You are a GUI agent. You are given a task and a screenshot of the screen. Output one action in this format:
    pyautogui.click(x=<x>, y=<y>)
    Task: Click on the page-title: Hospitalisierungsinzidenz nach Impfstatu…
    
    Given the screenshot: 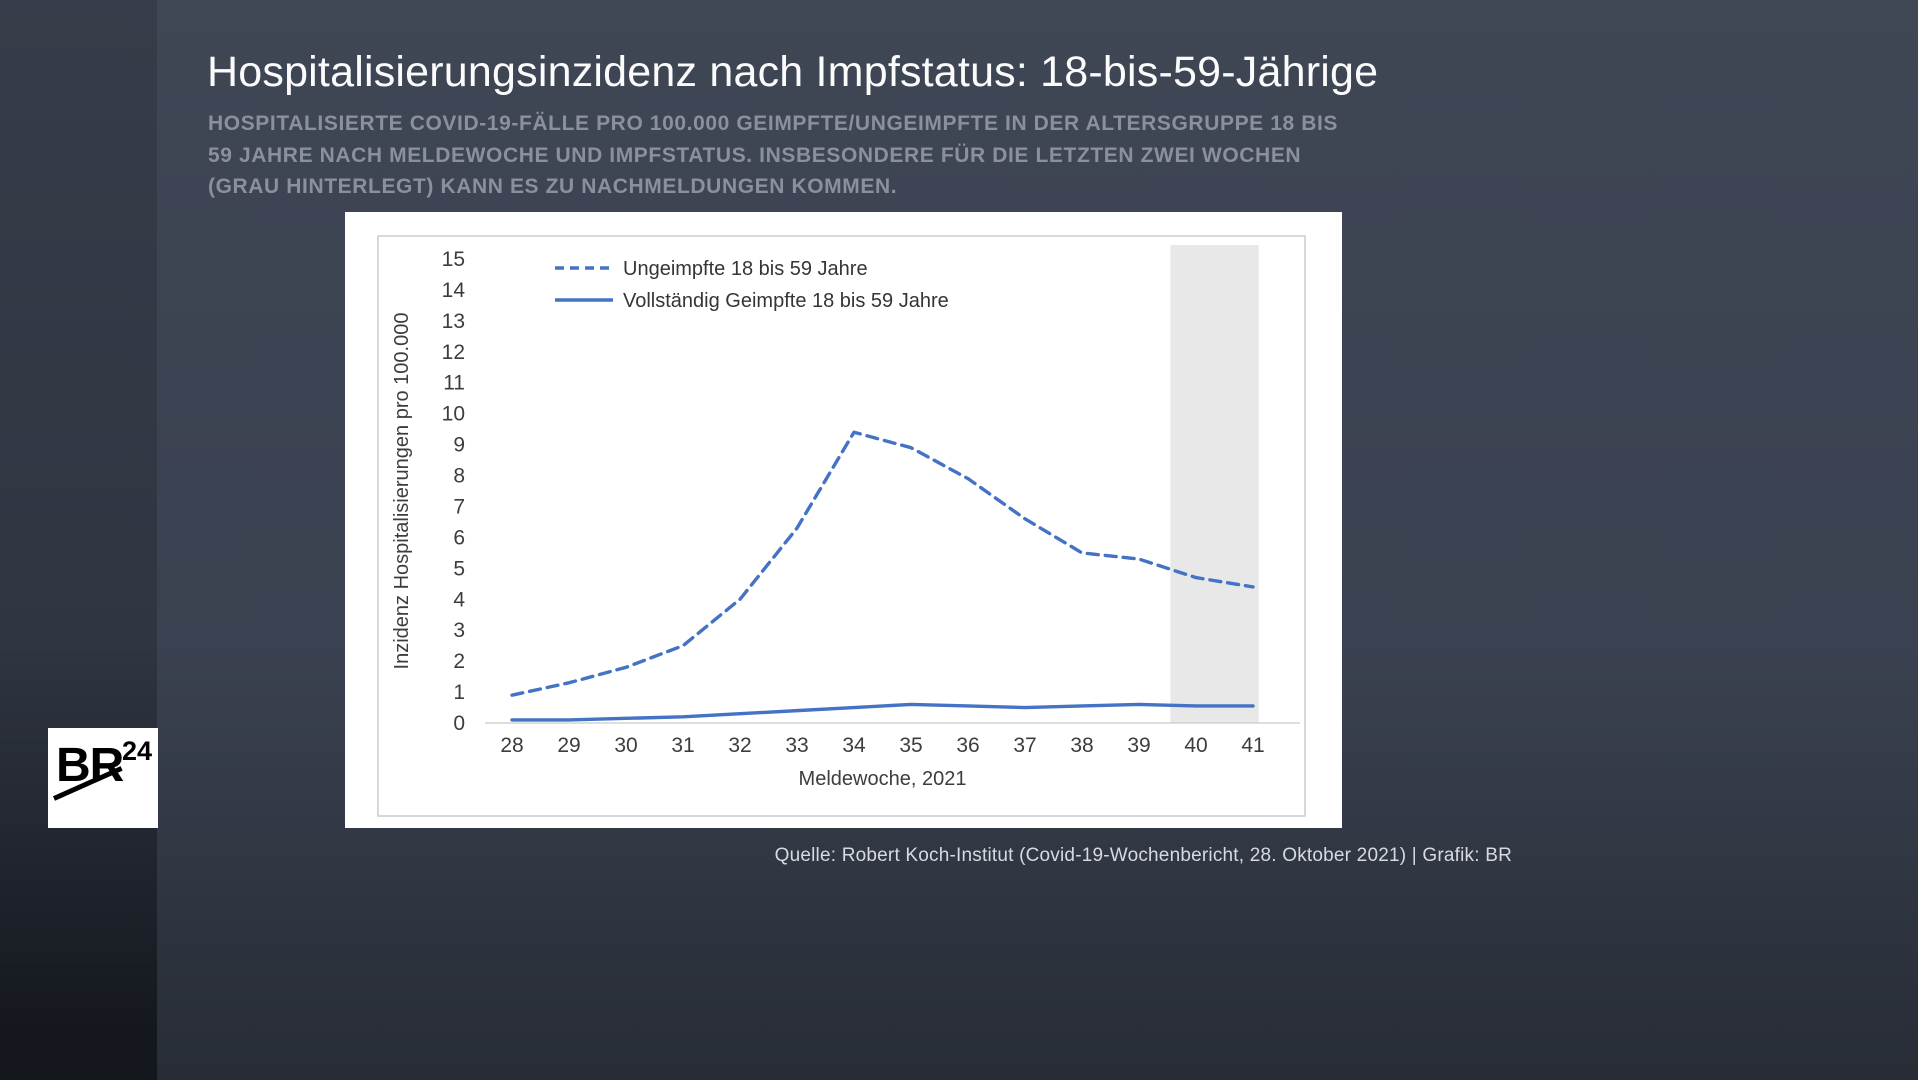 What is the action you would take?
    pyautogui.click(x=793, y=72)
    